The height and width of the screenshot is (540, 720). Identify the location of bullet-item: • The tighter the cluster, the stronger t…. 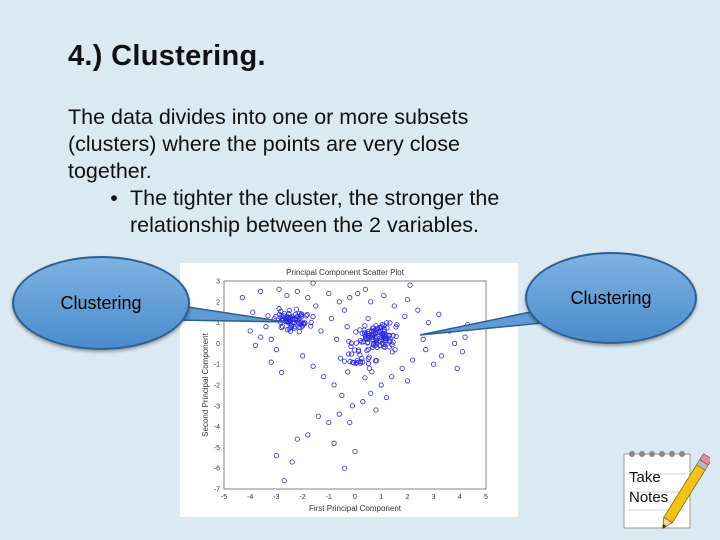
(363, 198).